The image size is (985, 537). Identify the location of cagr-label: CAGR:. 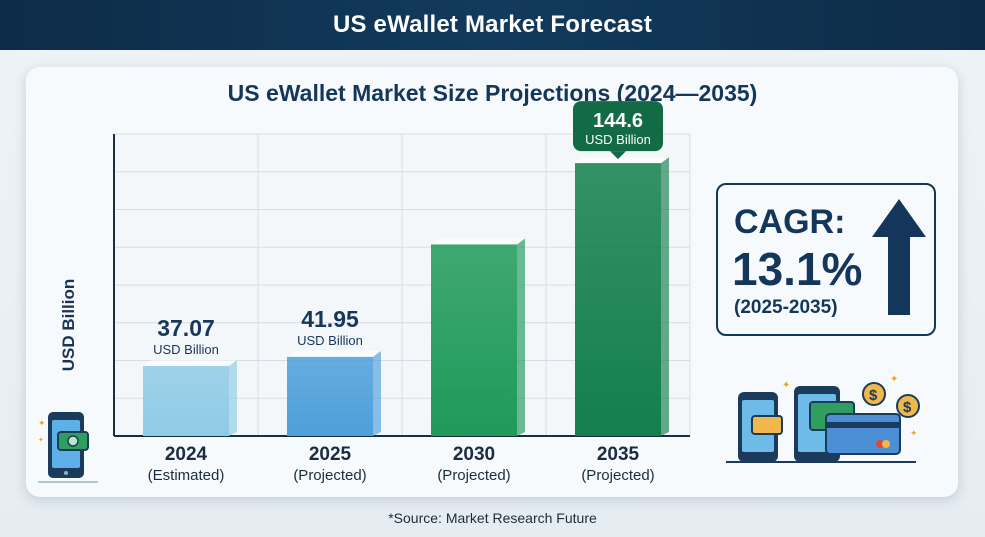
(790, 222).